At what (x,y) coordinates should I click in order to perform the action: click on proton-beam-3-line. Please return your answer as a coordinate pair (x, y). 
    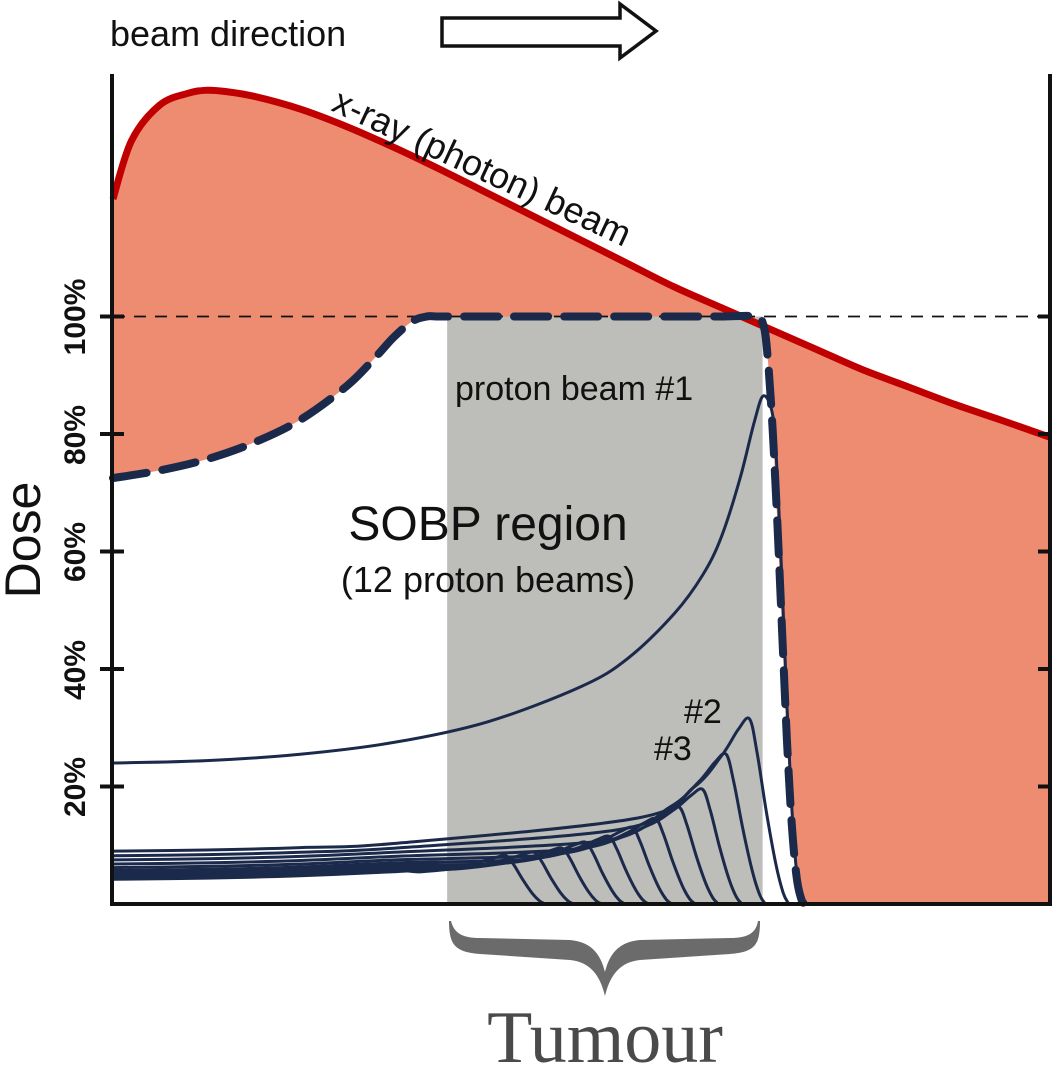
    Looking at the image, I should click on (439, 828).